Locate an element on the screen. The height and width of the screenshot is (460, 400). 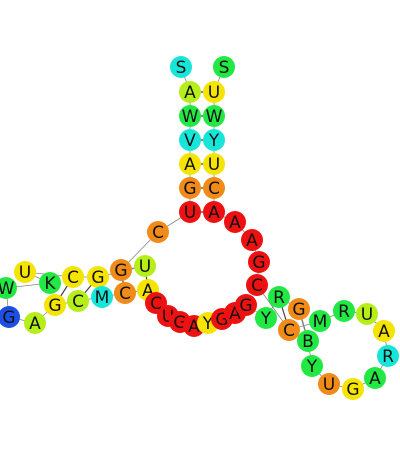
nucleotide-label: K is located at coordinates (50, 284).